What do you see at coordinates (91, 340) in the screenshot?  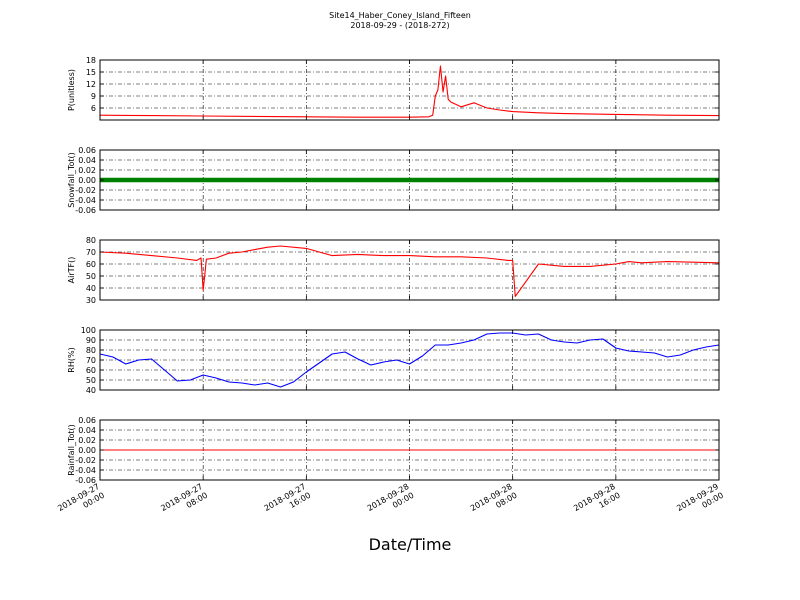 I see `y-tick-label: 90` at bounding box center [91, 340].